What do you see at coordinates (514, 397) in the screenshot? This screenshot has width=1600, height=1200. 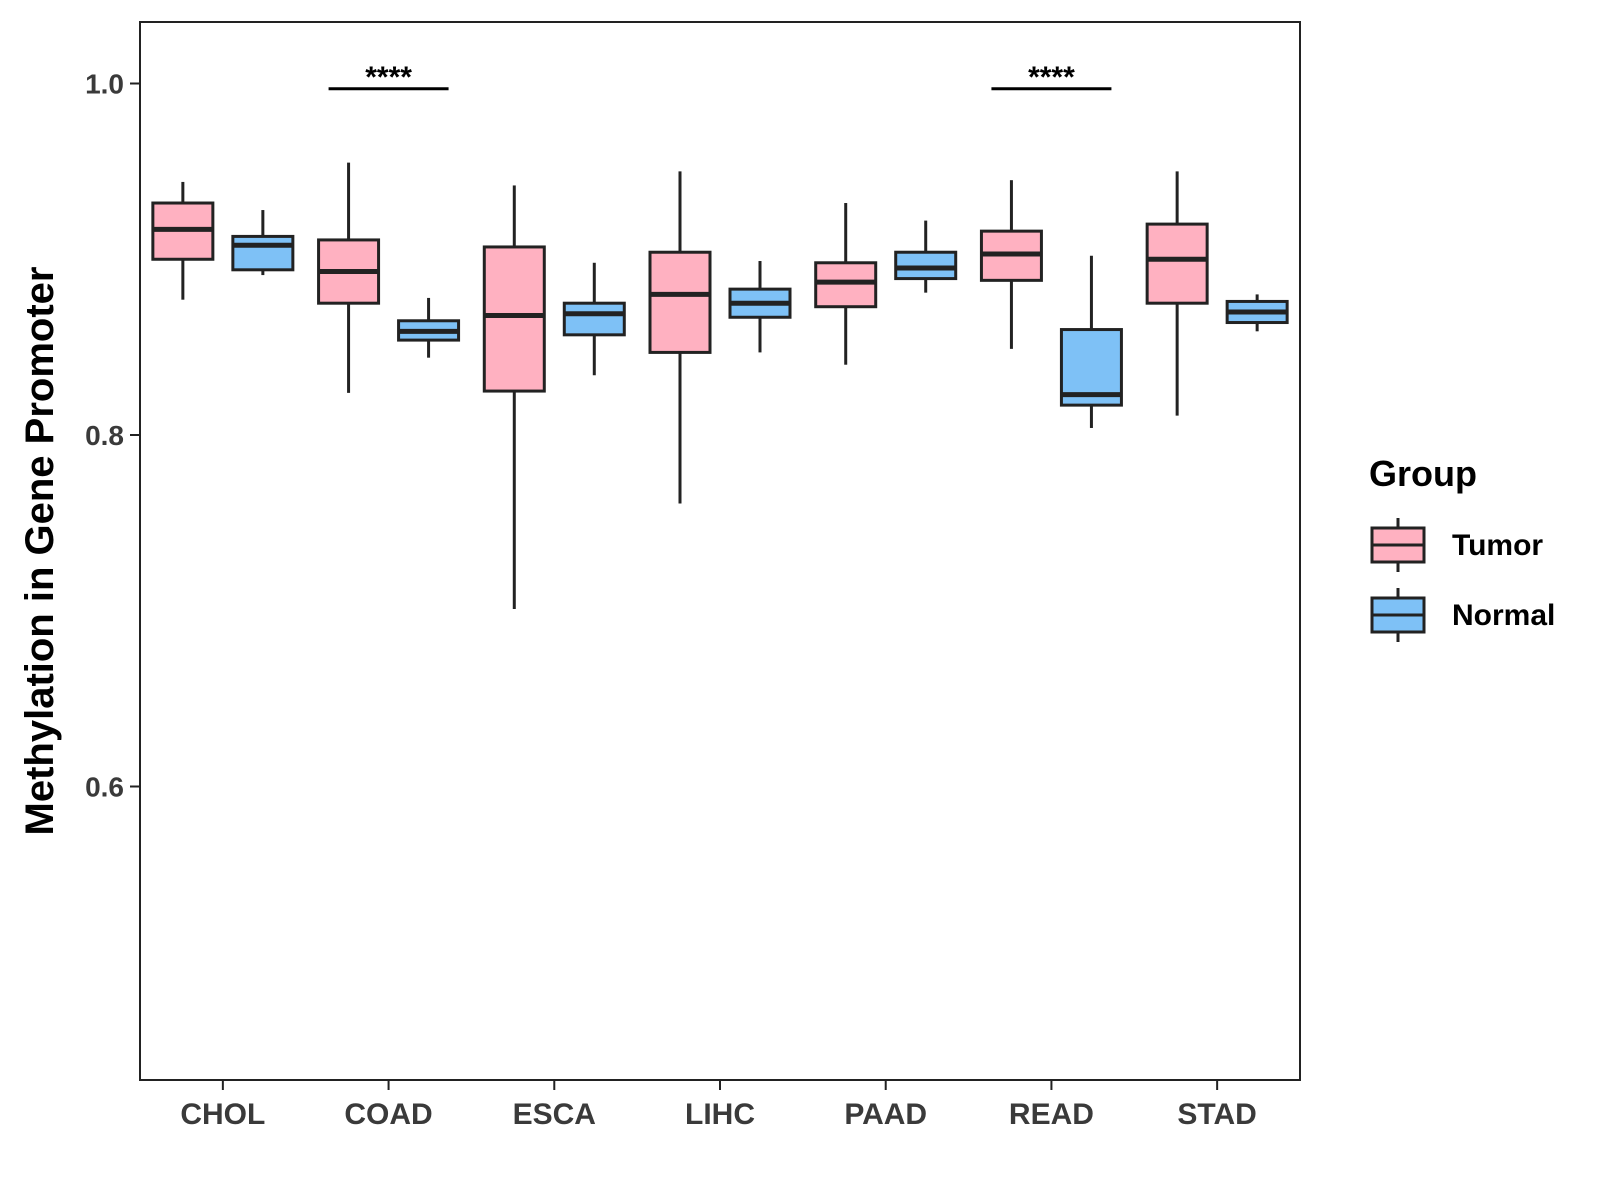 I see `box-tumor-esca` at bounding box center [514, 397].